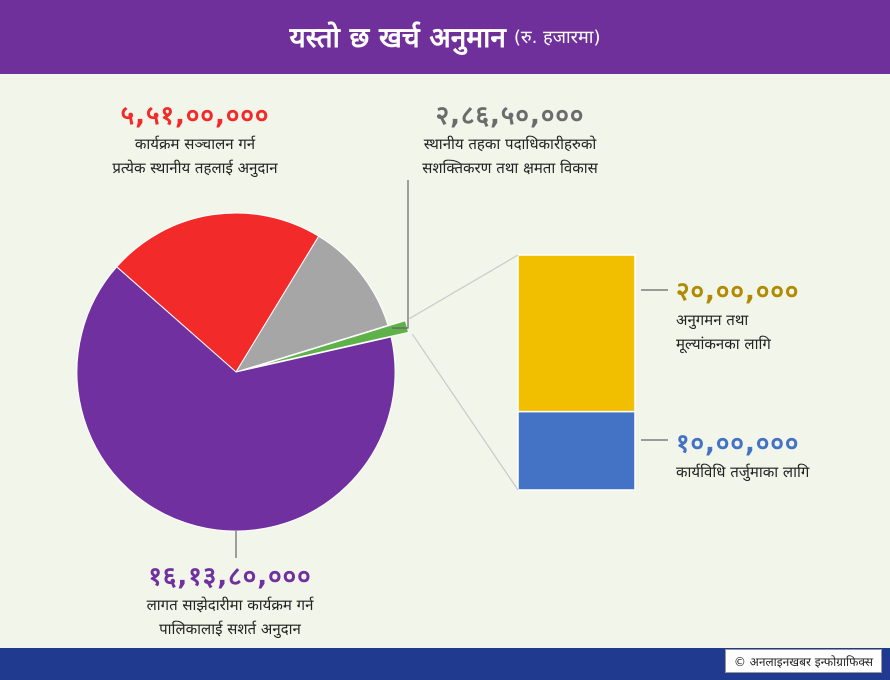 The height and width of the screenshot is (680, 890). I want to click on pie-slice-purple, so click(236, 399).